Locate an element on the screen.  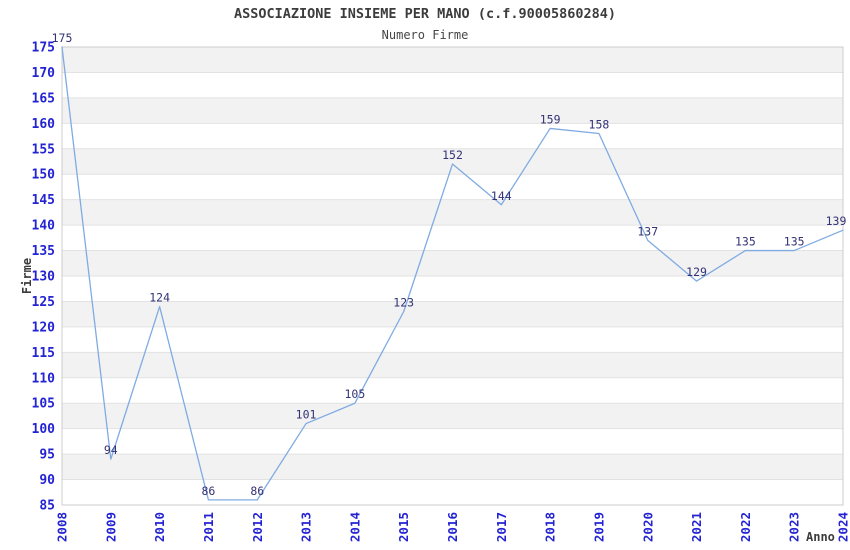
data-point-label: 137 is located at coordinates (647, 231).